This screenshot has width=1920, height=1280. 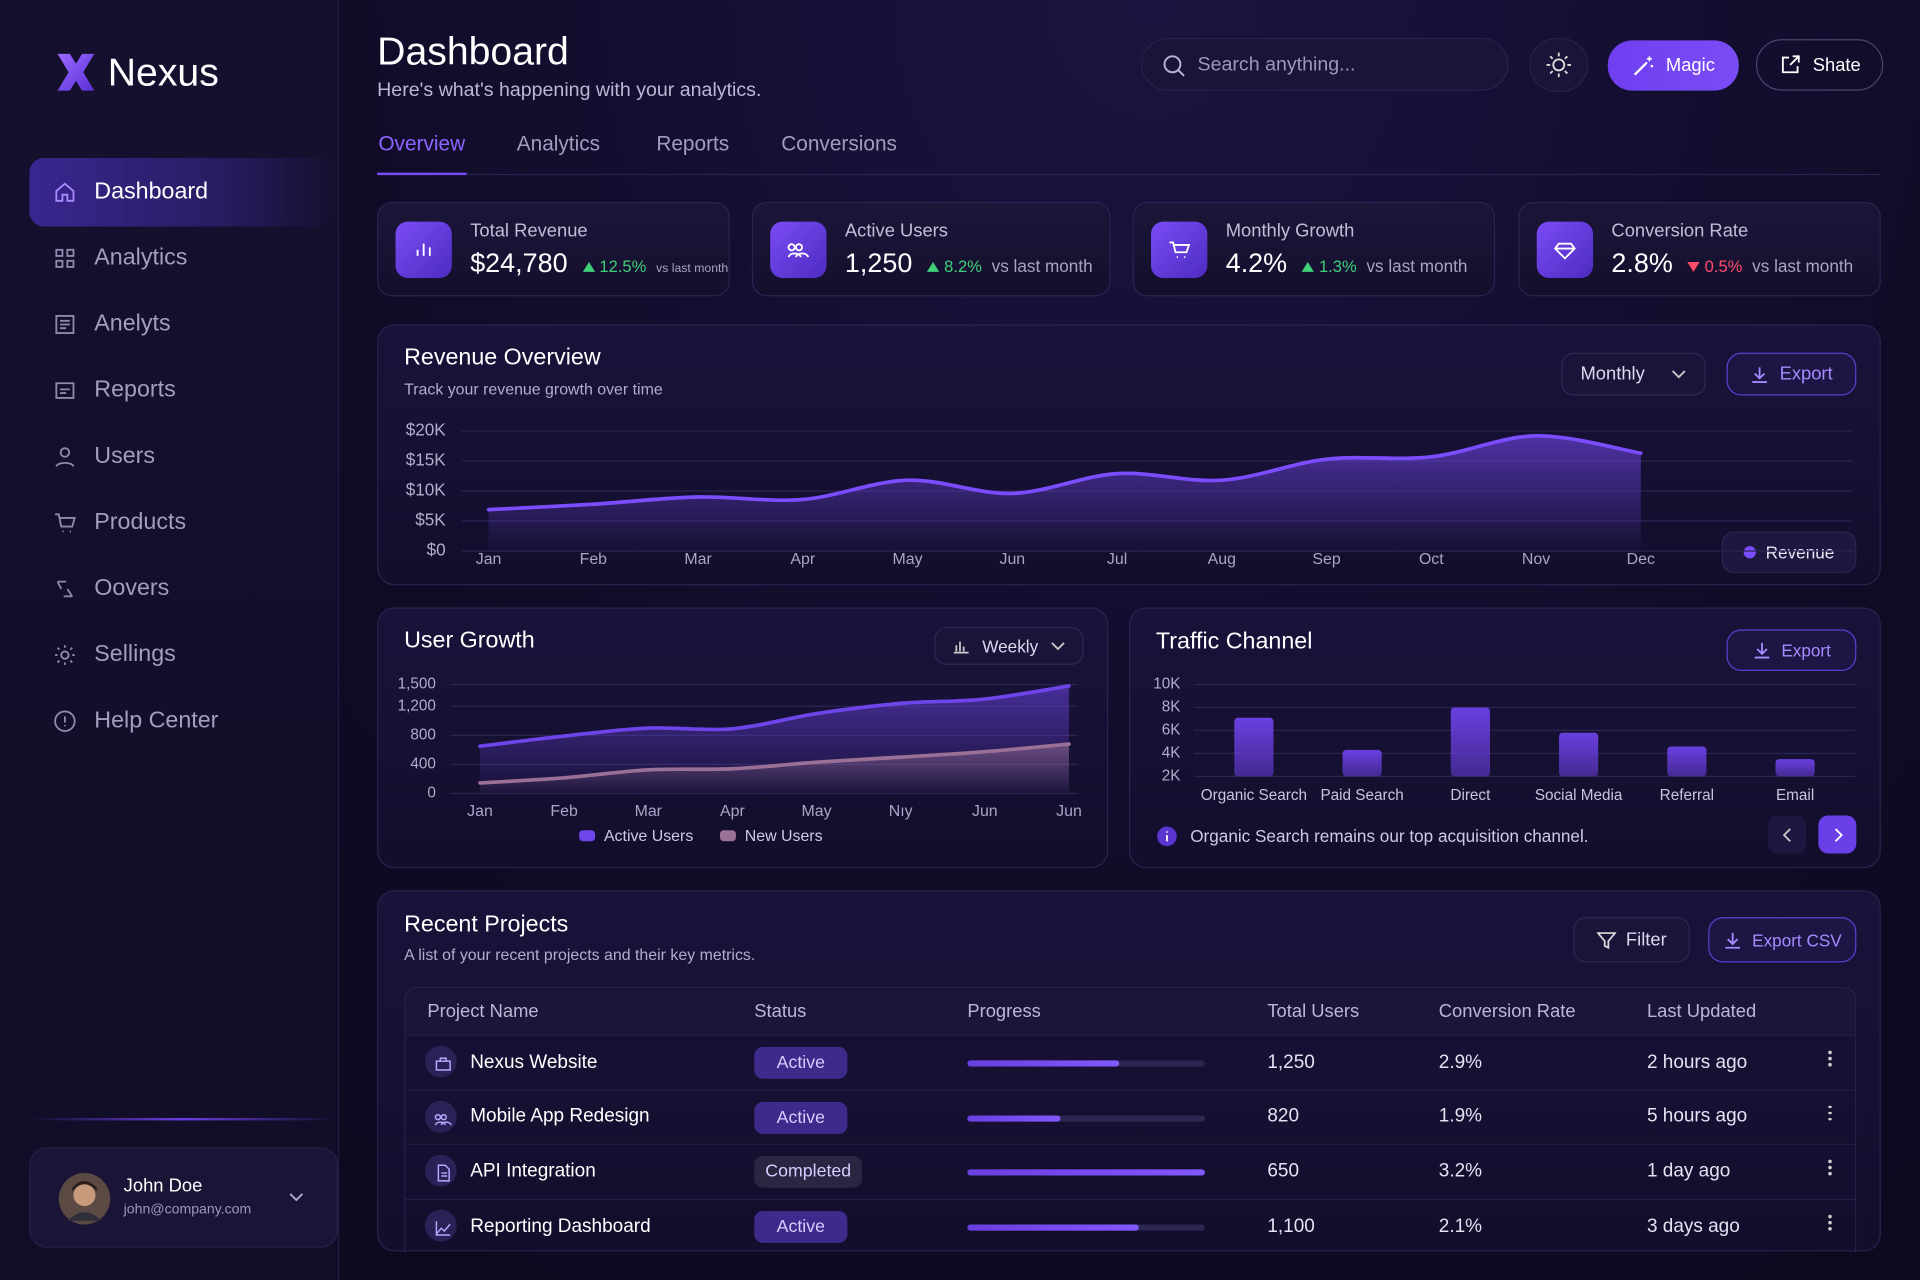 I want to click on cell: 5 hours ago, so click(x=1697, y=1116).